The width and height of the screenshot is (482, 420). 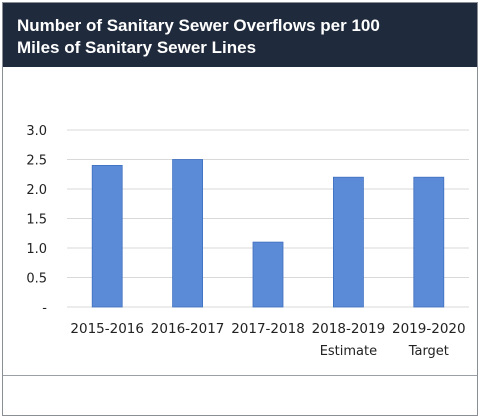 I want to click on y-tick-label: 3.0, so click(x=36, y=131).